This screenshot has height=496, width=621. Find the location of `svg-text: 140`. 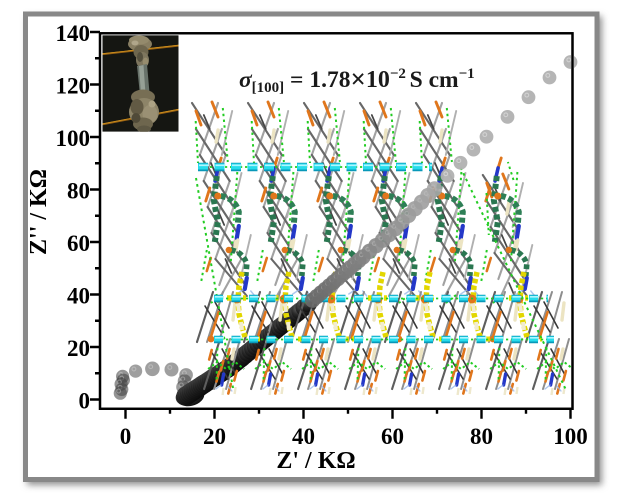

svg-text: 140 is located at coordinates (73, 33).